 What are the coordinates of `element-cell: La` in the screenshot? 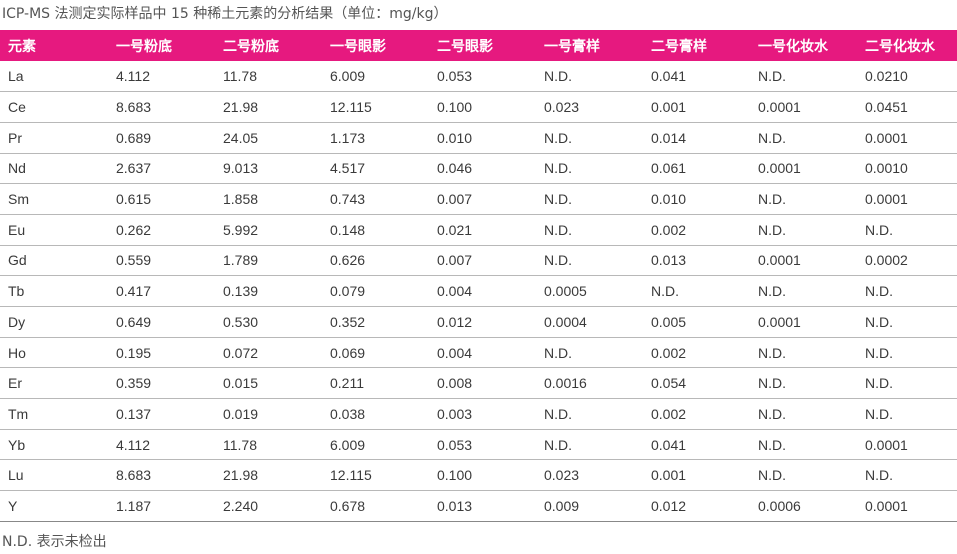 It's located at (54, 77).